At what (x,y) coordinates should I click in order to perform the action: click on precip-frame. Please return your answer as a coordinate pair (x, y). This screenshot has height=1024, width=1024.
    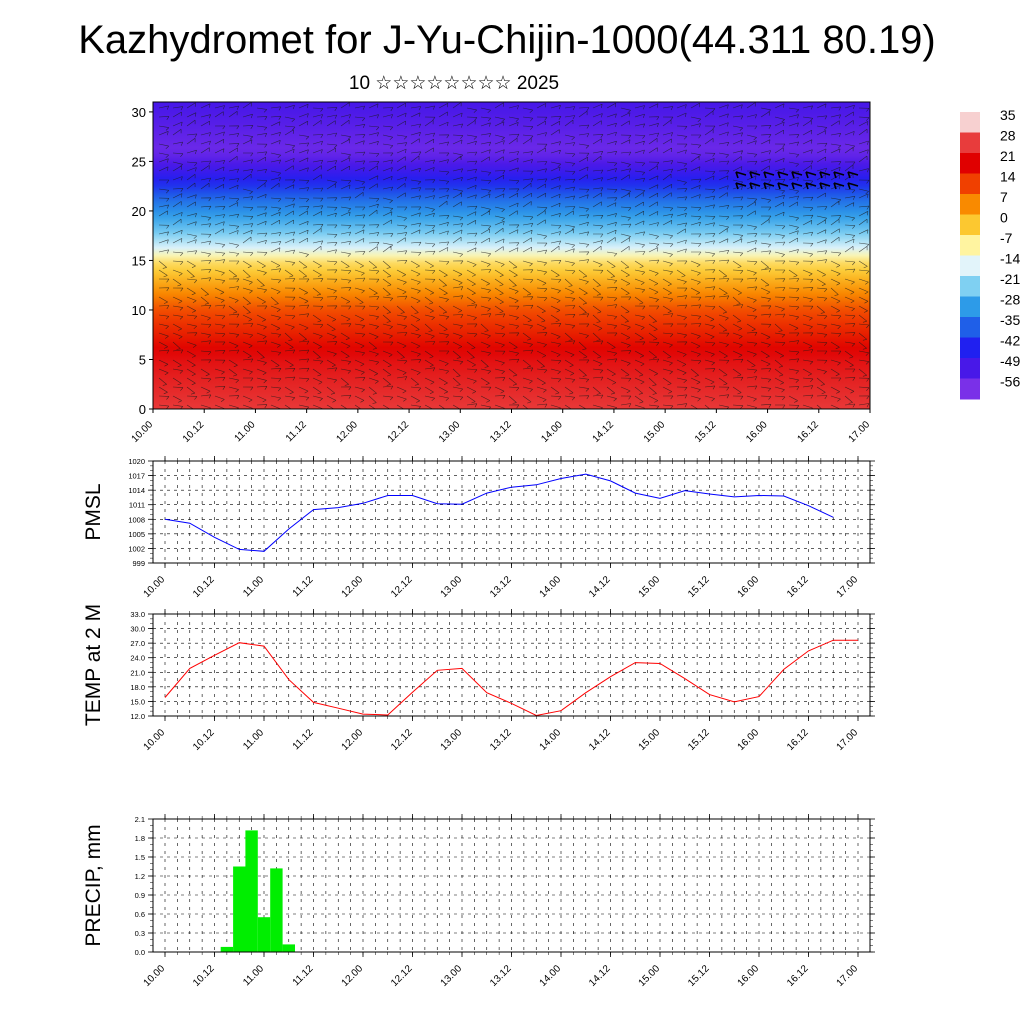
    Looking at the image, I should click on (511, 885).